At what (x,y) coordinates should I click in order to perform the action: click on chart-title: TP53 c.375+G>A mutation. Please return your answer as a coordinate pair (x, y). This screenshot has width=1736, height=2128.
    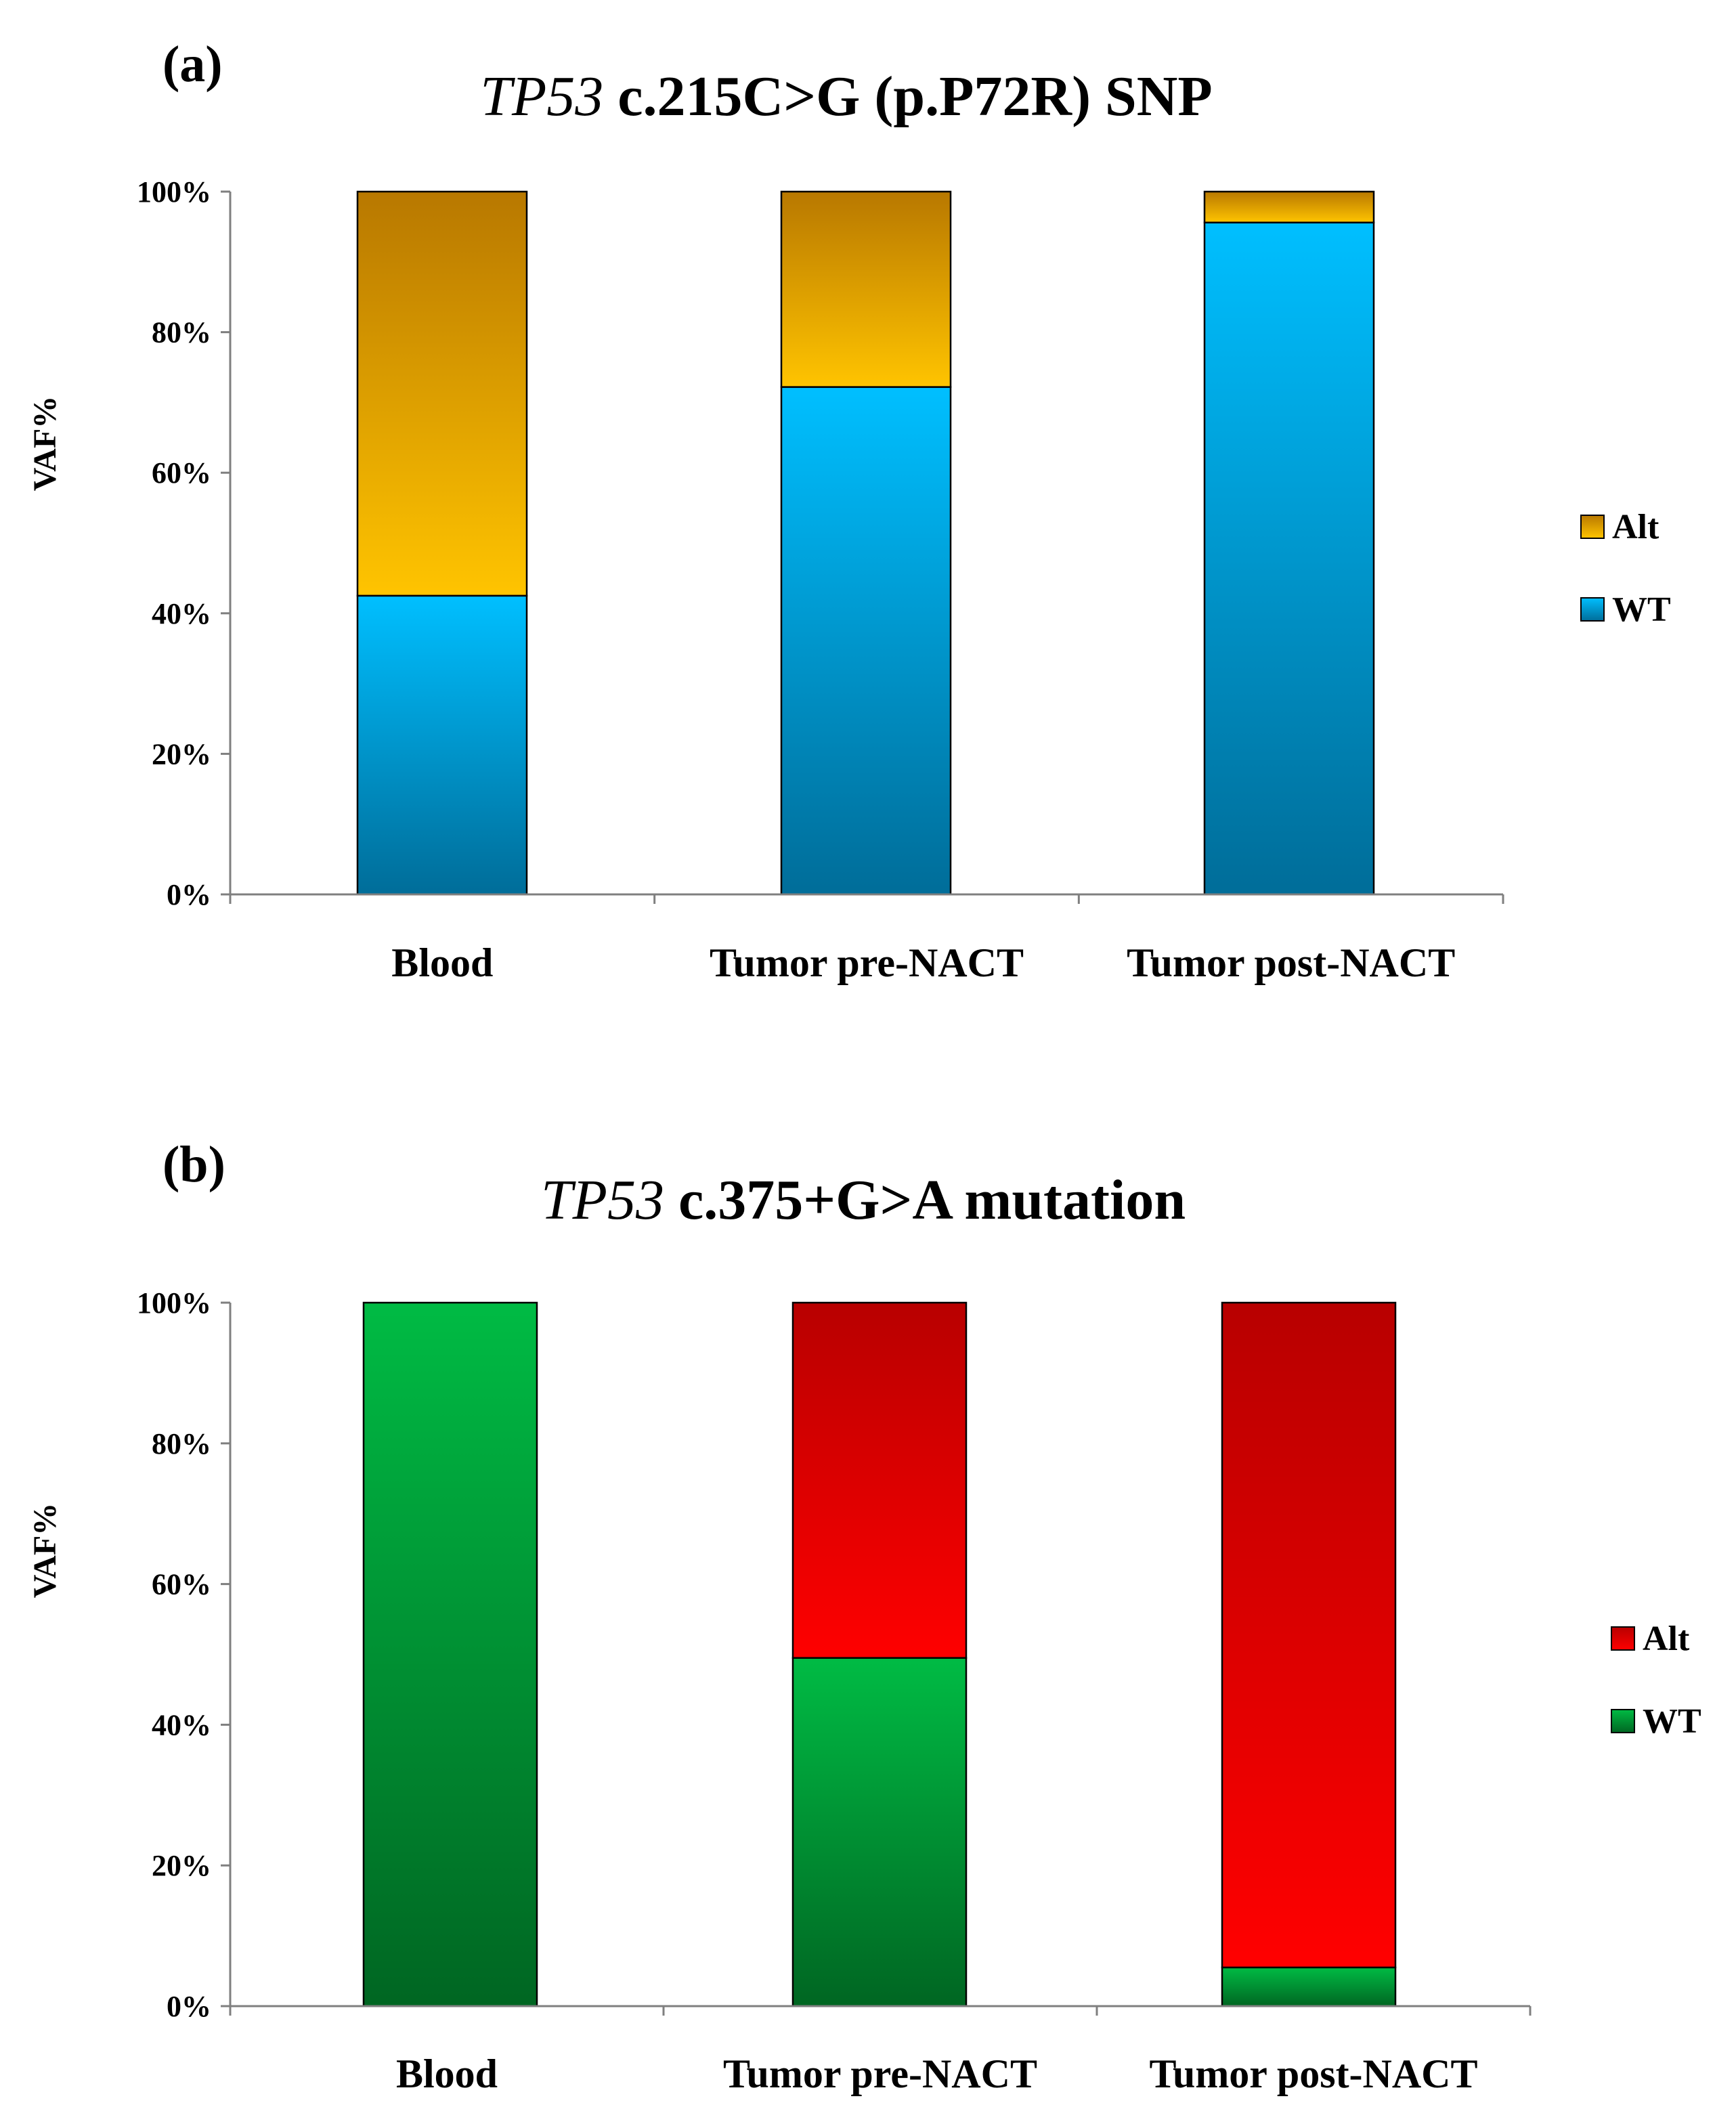
    Looking at the image, I should click on (863, 1200).